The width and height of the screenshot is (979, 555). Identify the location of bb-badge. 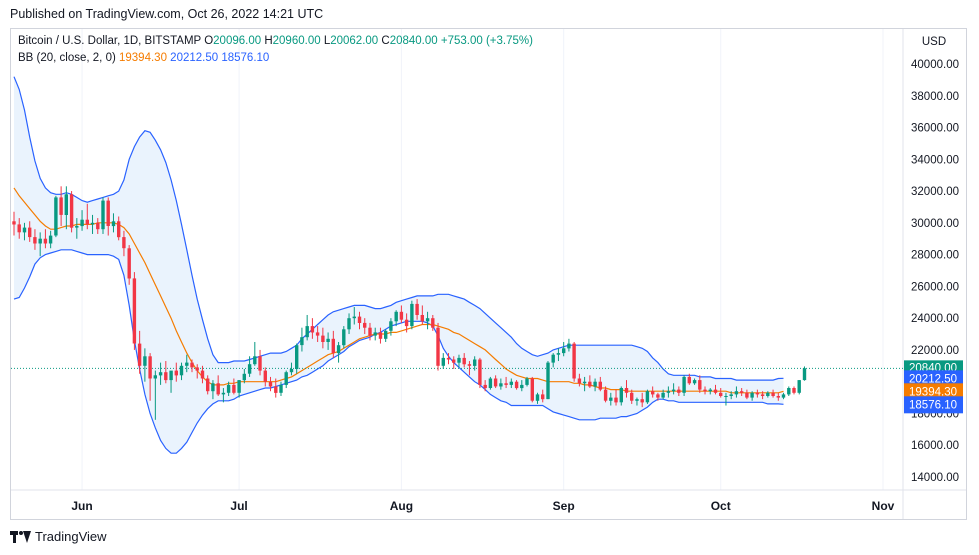
(933, 379).